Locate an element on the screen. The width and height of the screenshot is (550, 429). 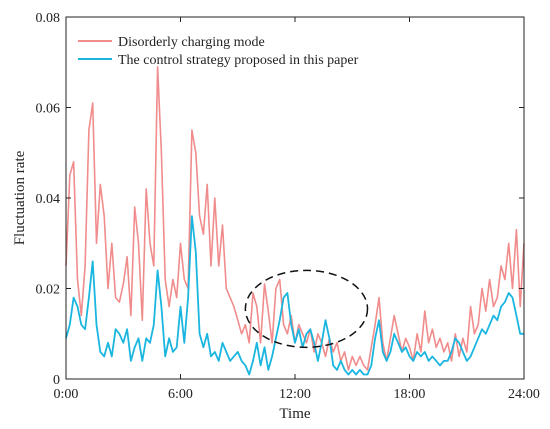
x-tick-label: 0:00 is located at coordinates (66, 394).